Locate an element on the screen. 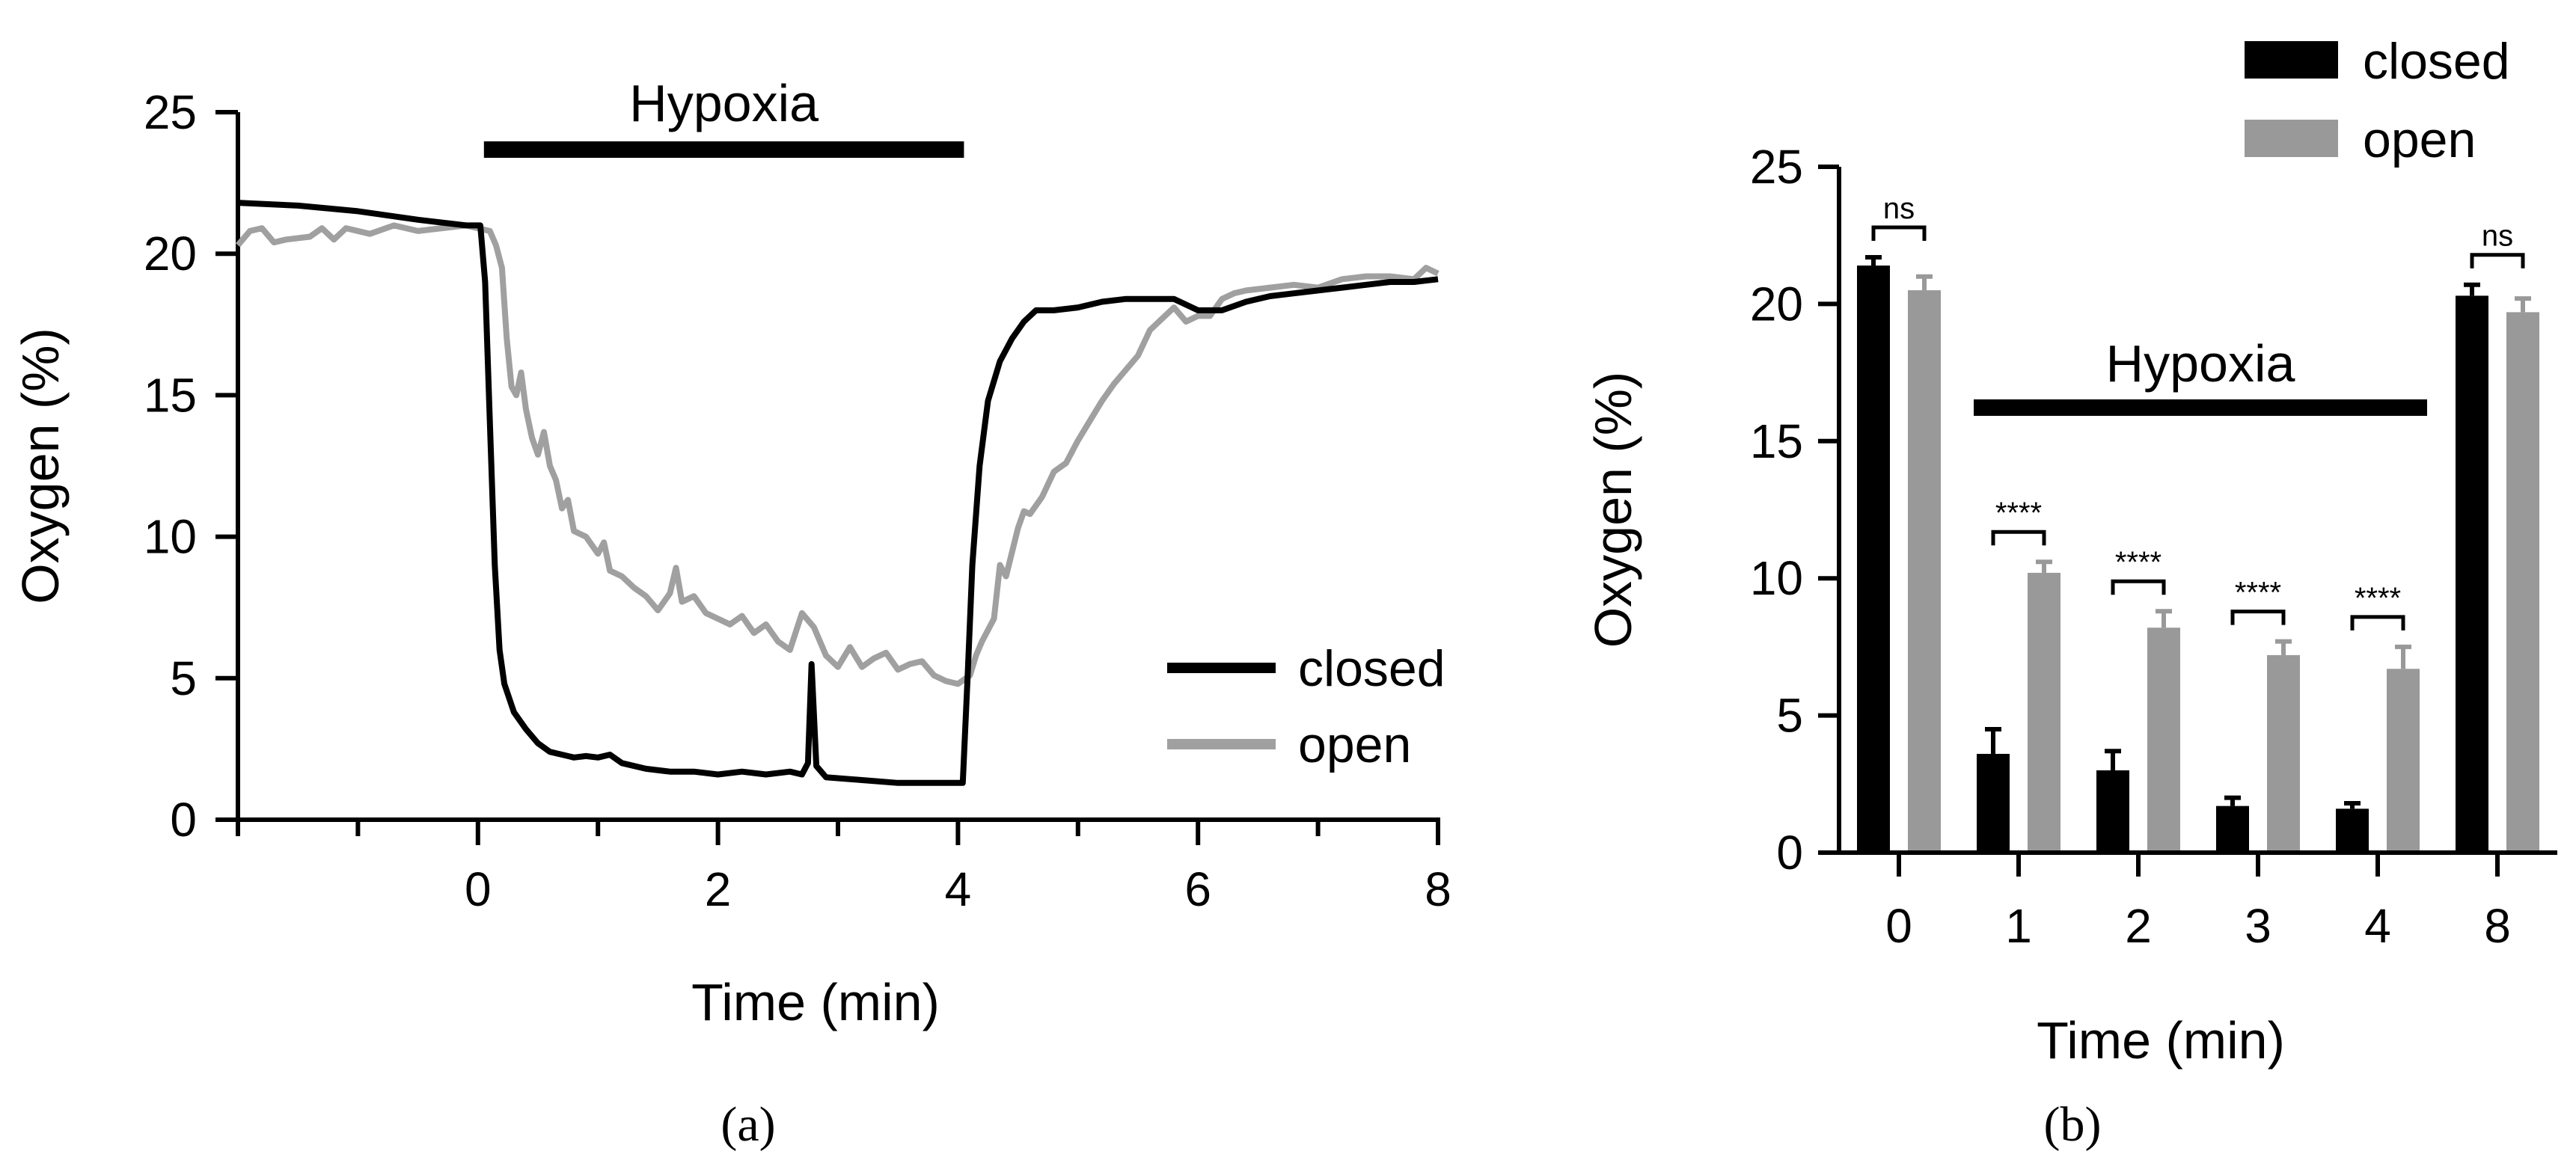  panel-a-legend-label-open: open is located at coordinates (1354, 745).